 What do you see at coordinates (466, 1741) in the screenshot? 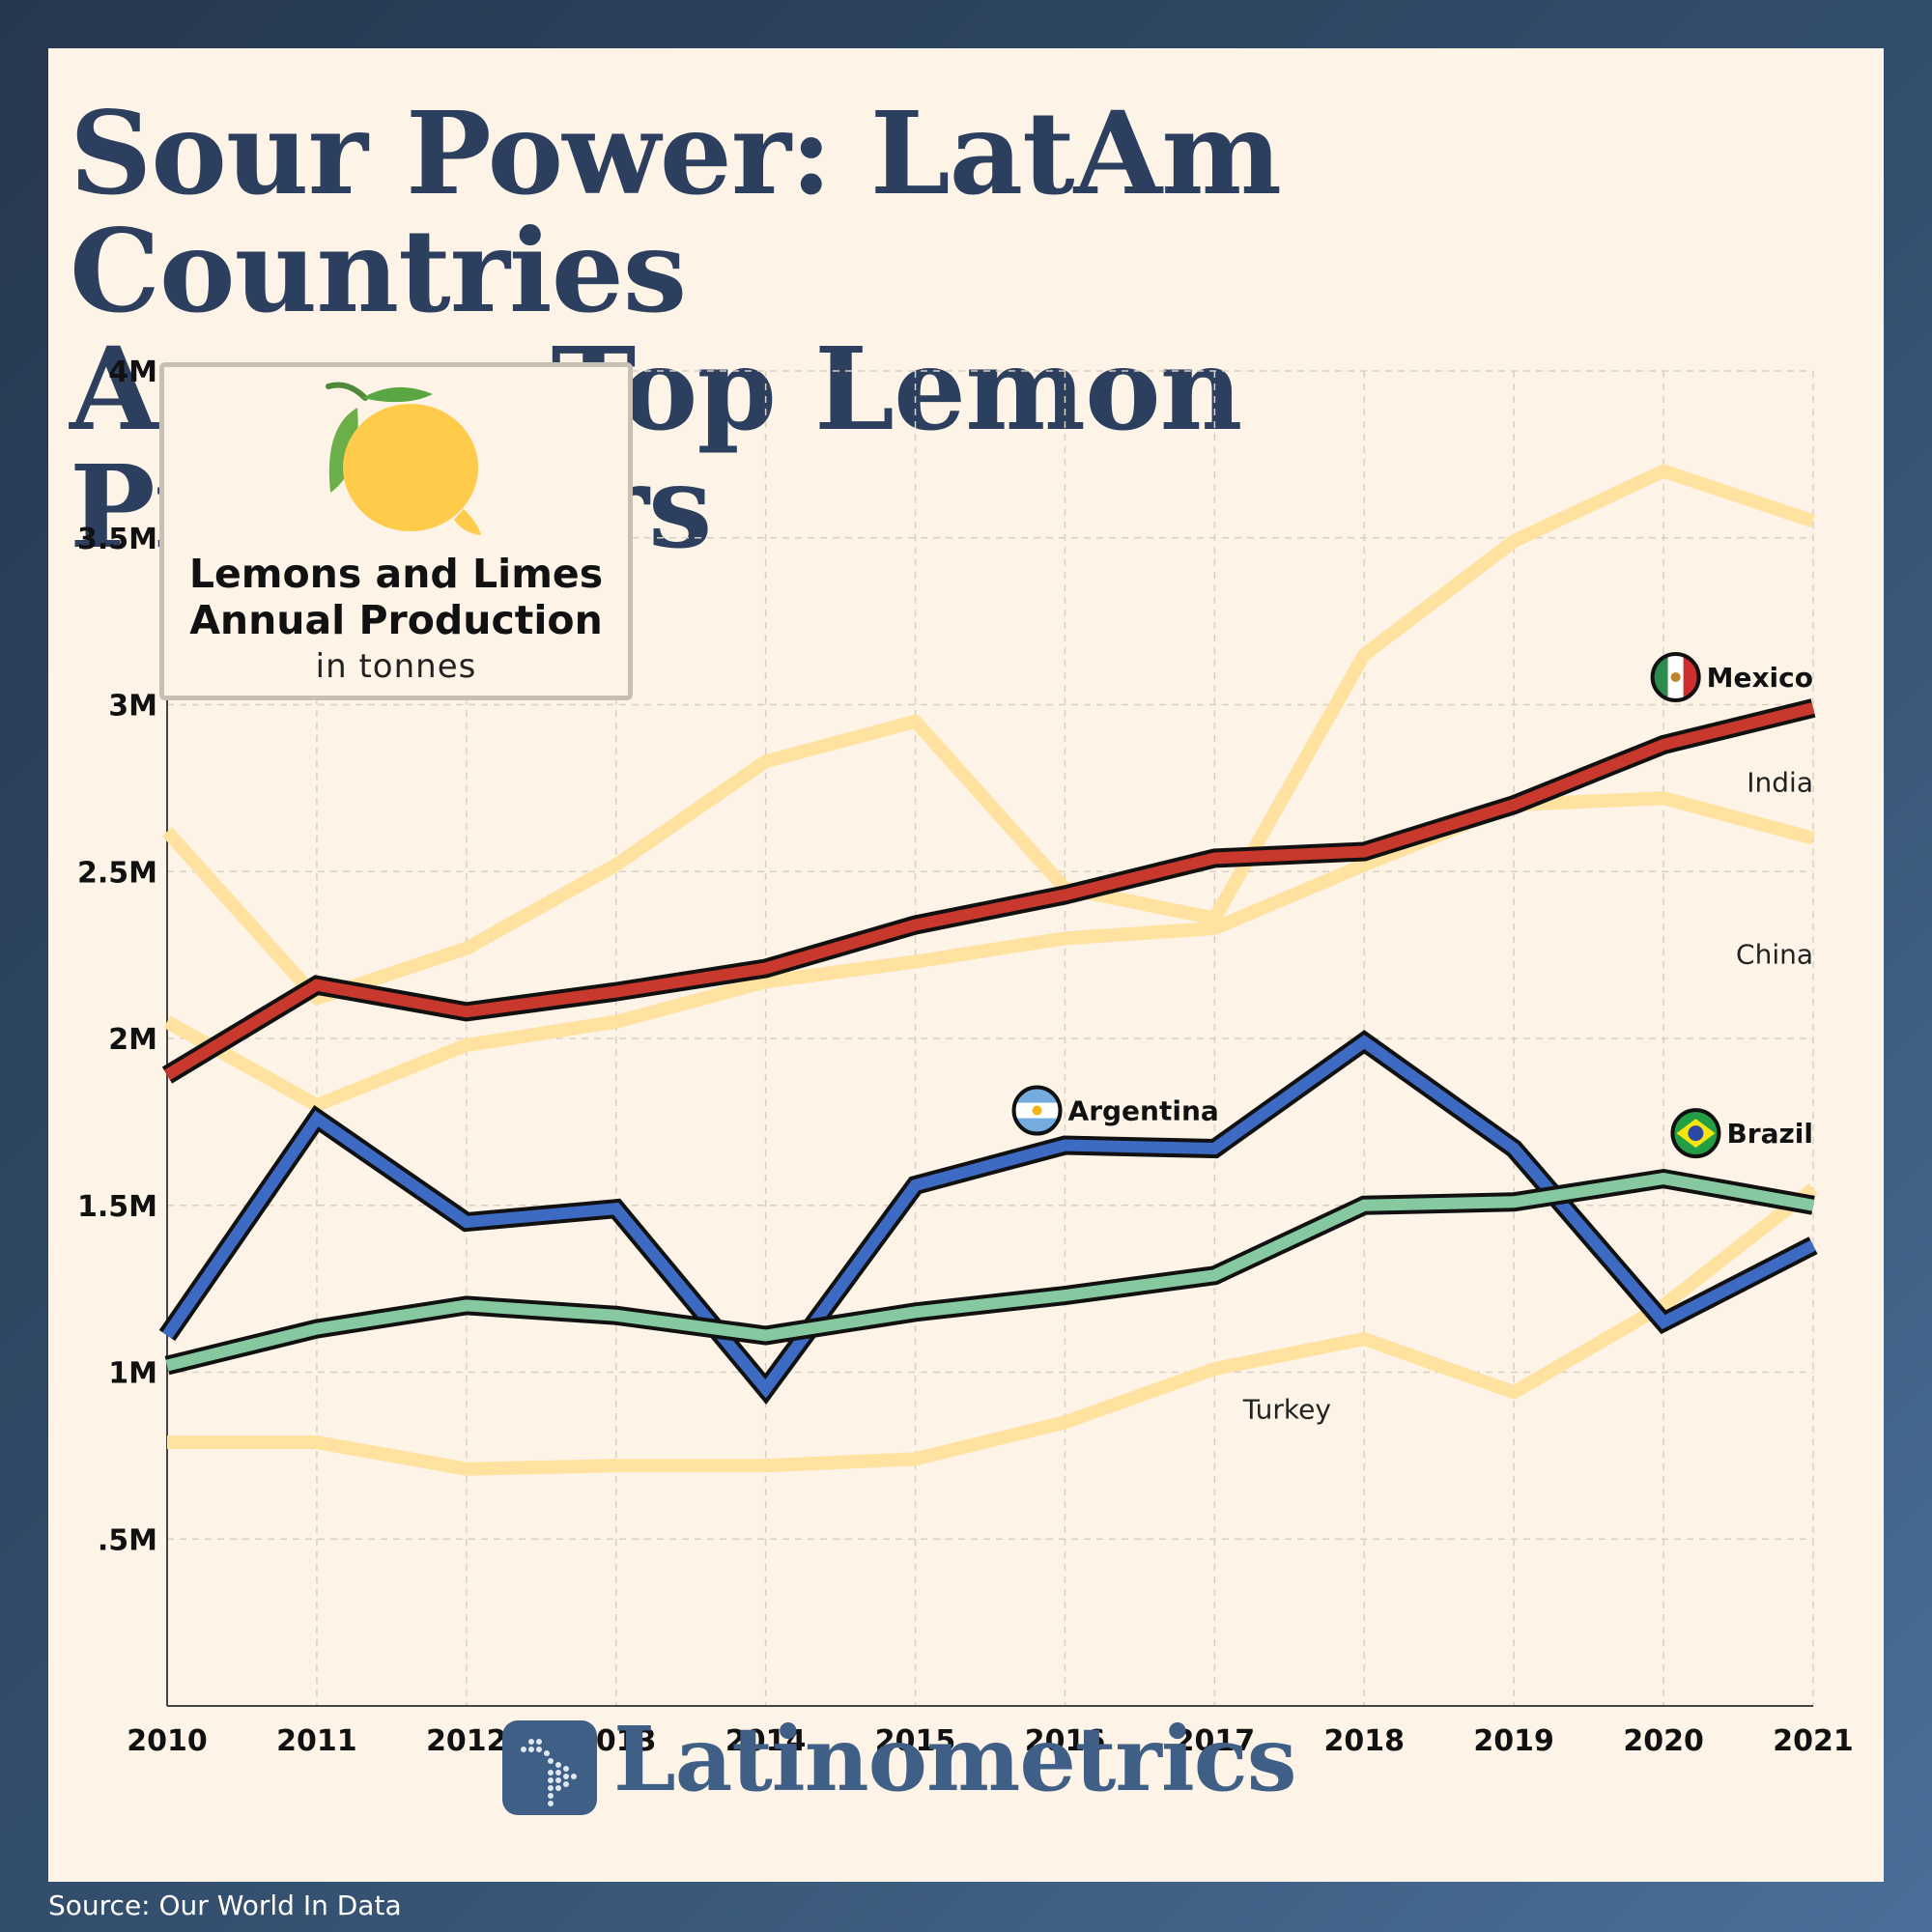
I see `x-tick-label: 2012` at bounding box center [466, 1741].